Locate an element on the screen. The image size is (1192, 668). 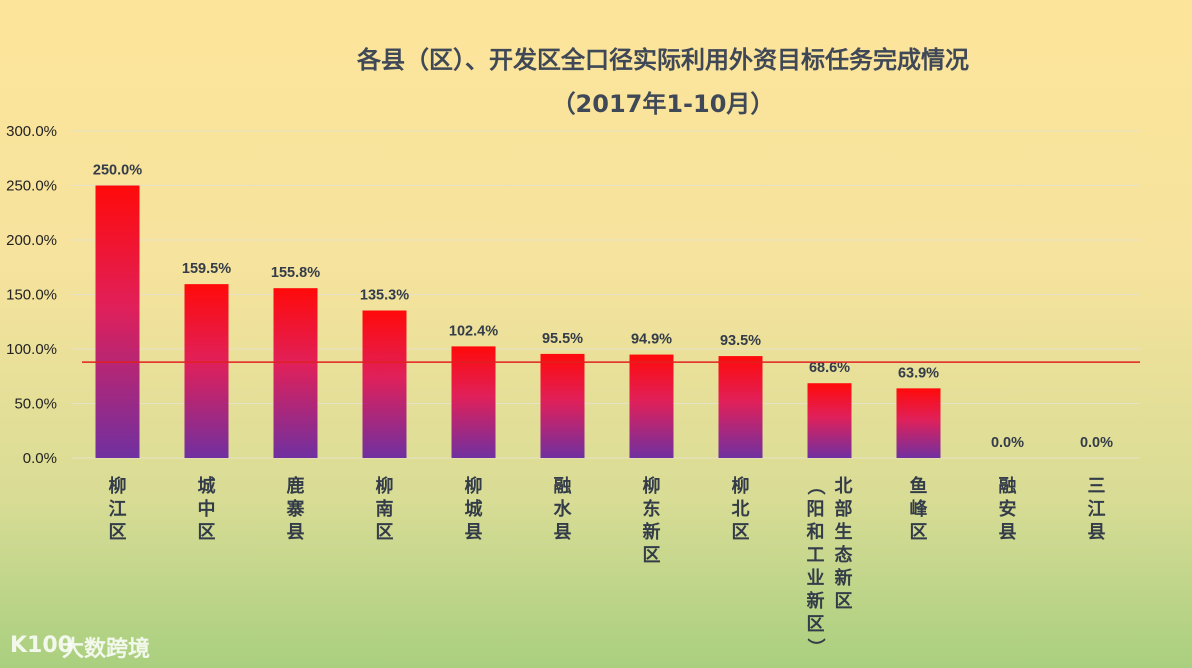
watermark: K100 大数跨境 is located at coordinates (80, 647).